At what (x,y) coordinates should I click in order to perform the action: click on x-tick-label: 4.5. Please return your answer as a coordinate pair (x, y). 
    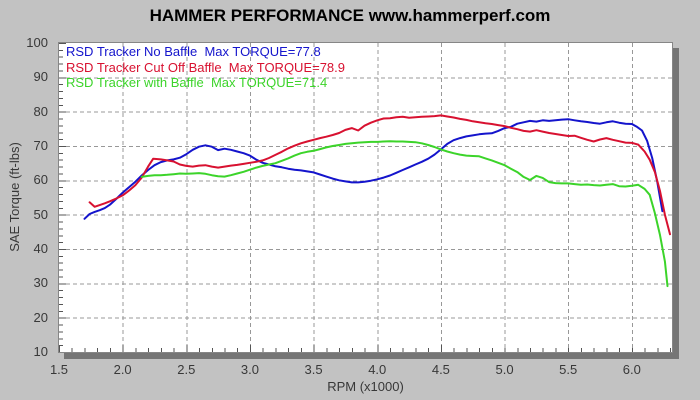
    Looking at the image, I should click on (440, 369).